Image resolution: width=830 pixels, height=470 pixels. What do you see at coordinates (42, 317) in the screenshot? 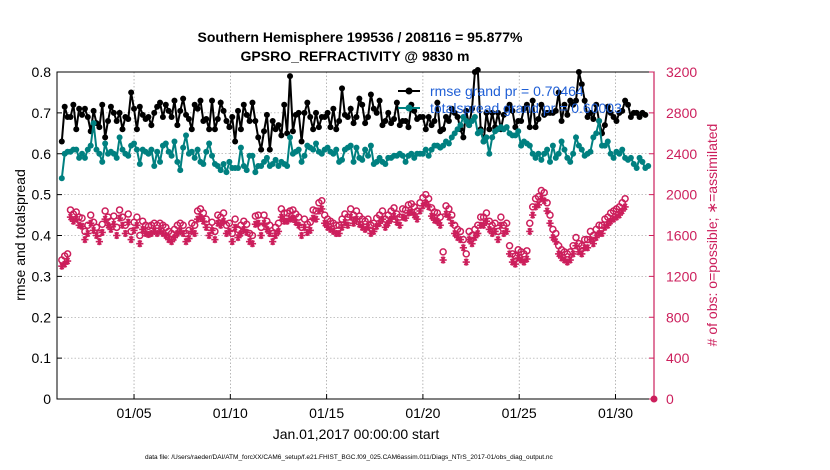
I see `y-tick-label: 0.2` at bounding box center [42, 317].